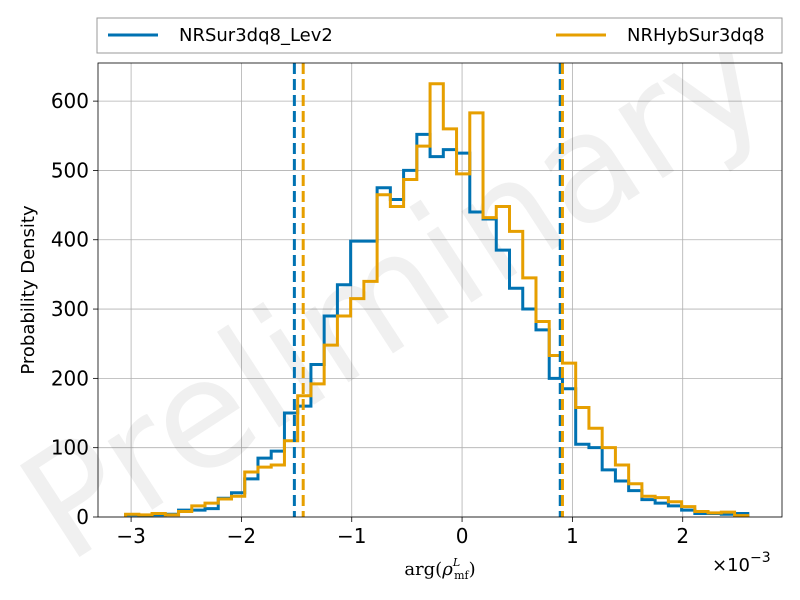 This screenshot has height=600, width=800. I want to click on y-tick-label: 600, so click(70, 101).